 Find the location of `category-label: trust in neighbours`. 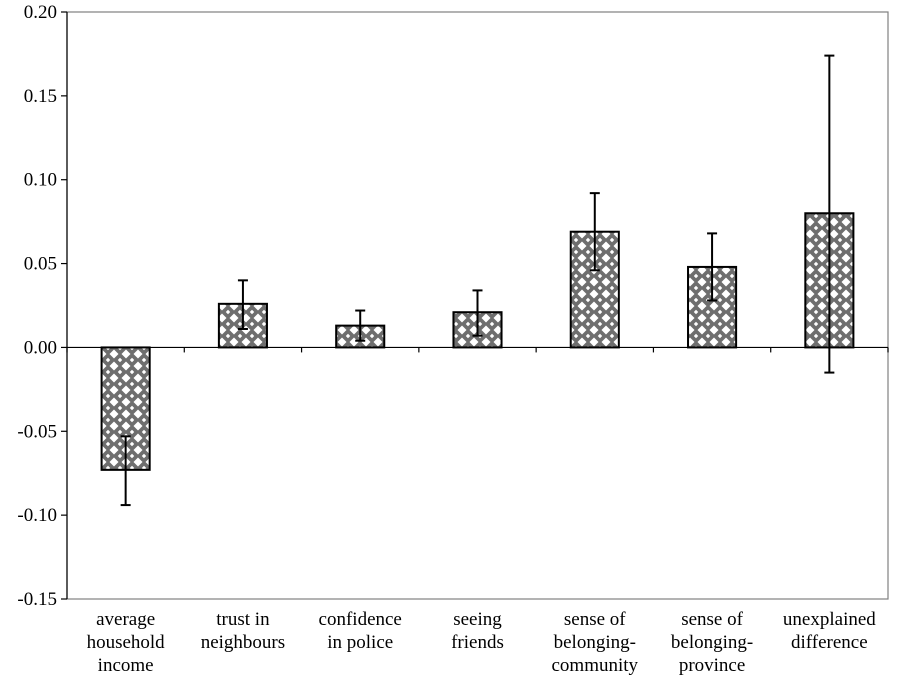

category-label: trust in neighbours is located at coordinates (243, 631).